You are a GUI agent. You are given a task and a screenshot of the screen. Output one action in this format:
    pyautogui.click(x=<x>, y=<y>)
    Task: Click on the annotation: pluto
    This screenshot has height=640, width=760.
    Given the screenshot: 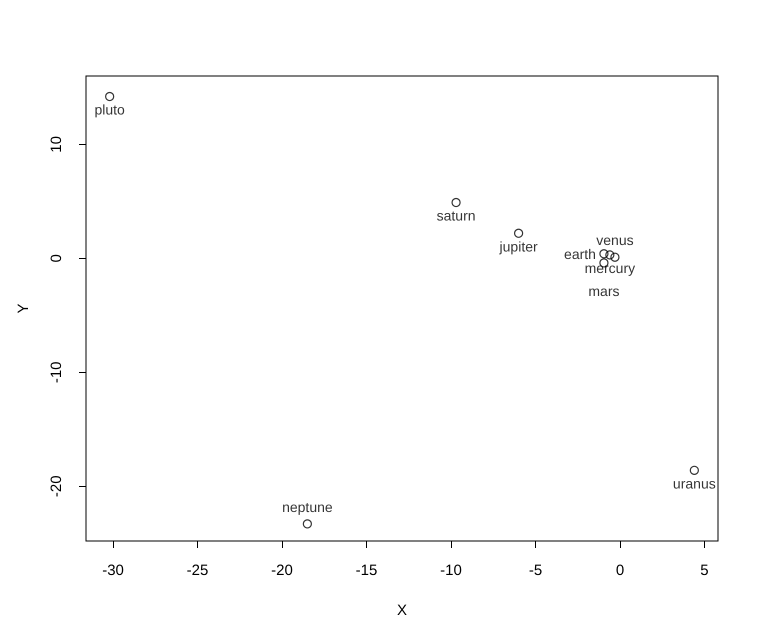 What is the action you would take?
    pyautogui.click(x=110, y=110)
    